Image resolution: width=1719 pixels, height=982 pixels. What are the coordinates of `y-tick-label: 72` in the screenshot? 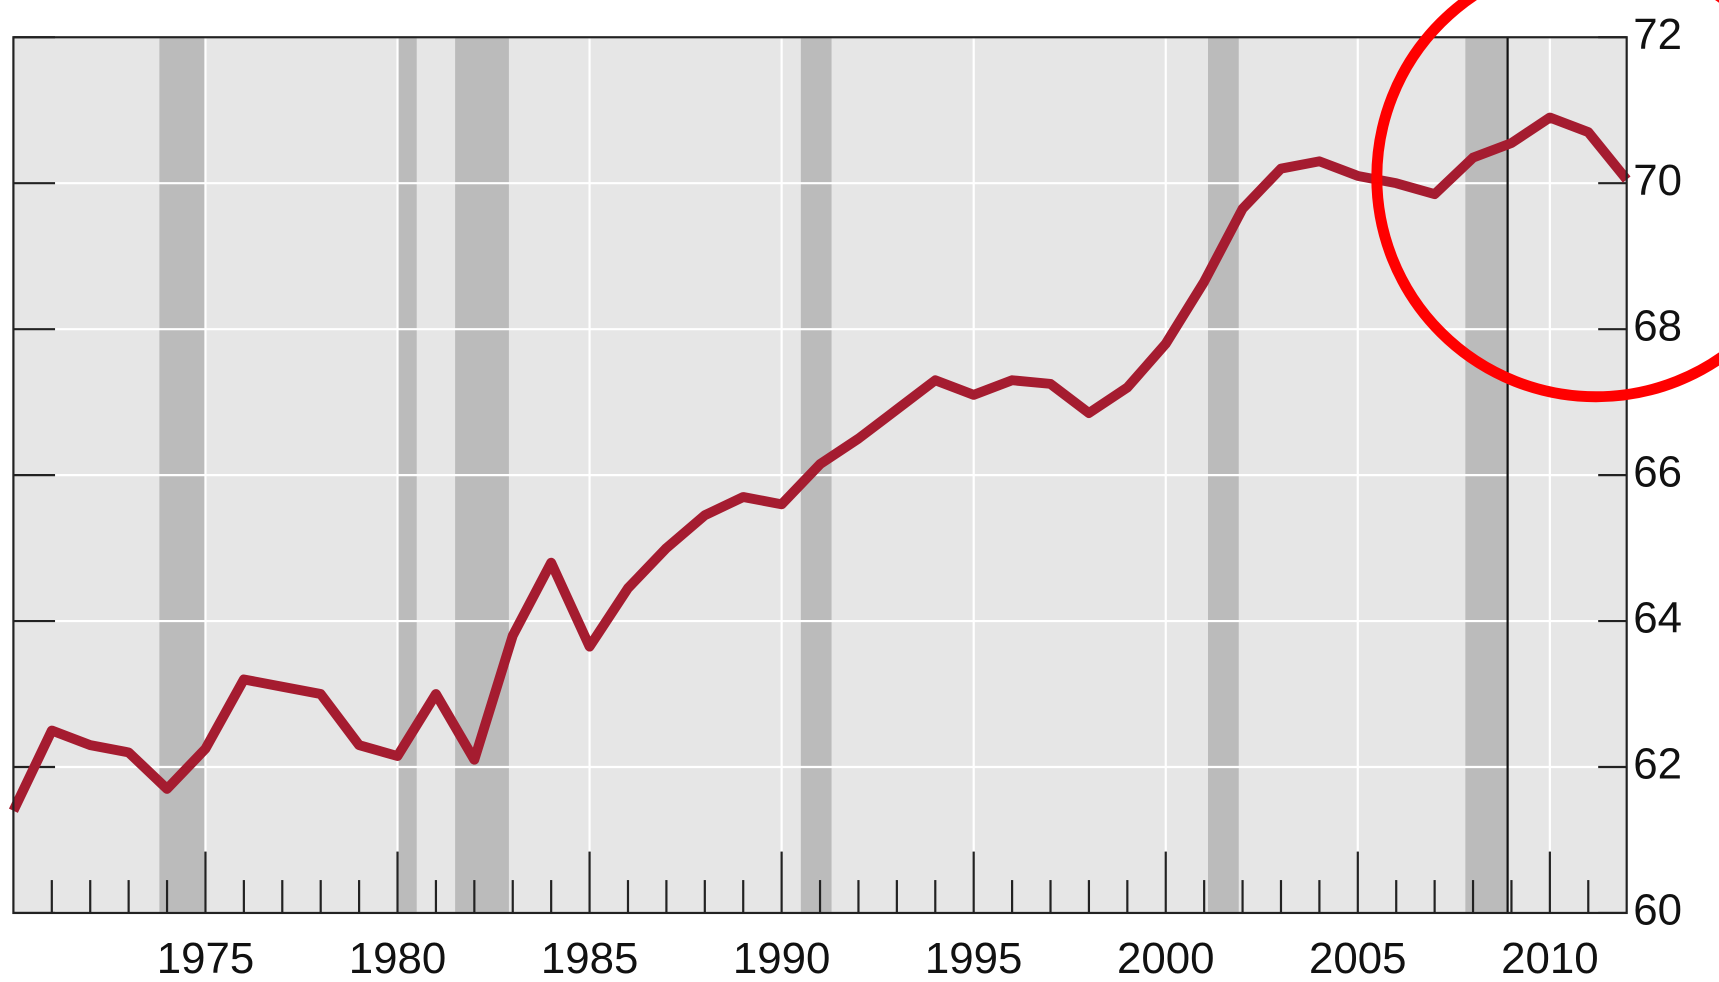 It's located at (1657, 34).